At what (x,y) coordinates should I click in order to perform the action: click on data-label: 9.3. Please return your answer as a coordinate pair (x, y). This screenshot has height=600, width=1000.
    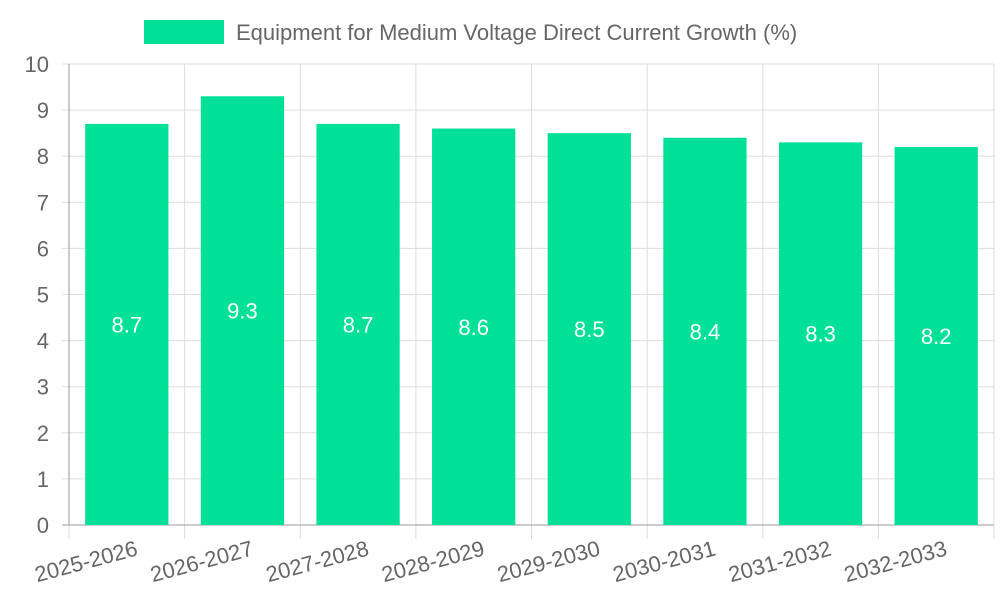
    Looking at the image, I should click on (242, 311).